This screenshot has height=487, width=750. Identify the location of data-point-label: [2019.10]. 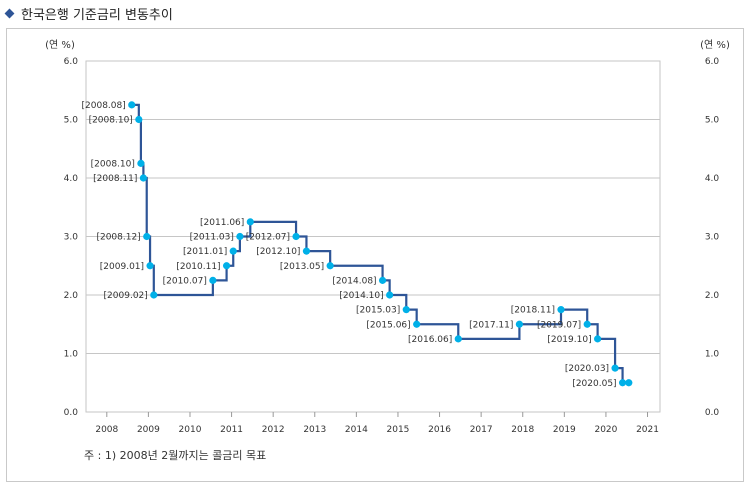
(569, 340).